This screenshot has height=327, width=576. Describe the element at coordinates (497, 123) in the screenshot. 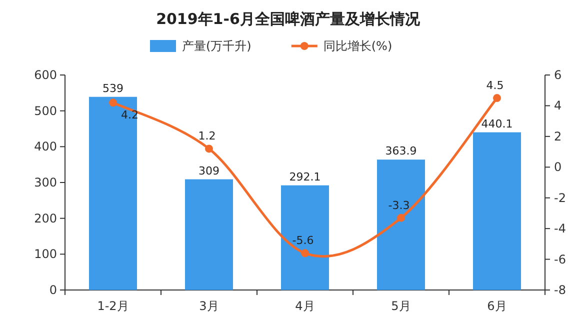

I see `data-label: 440.1` at that location.